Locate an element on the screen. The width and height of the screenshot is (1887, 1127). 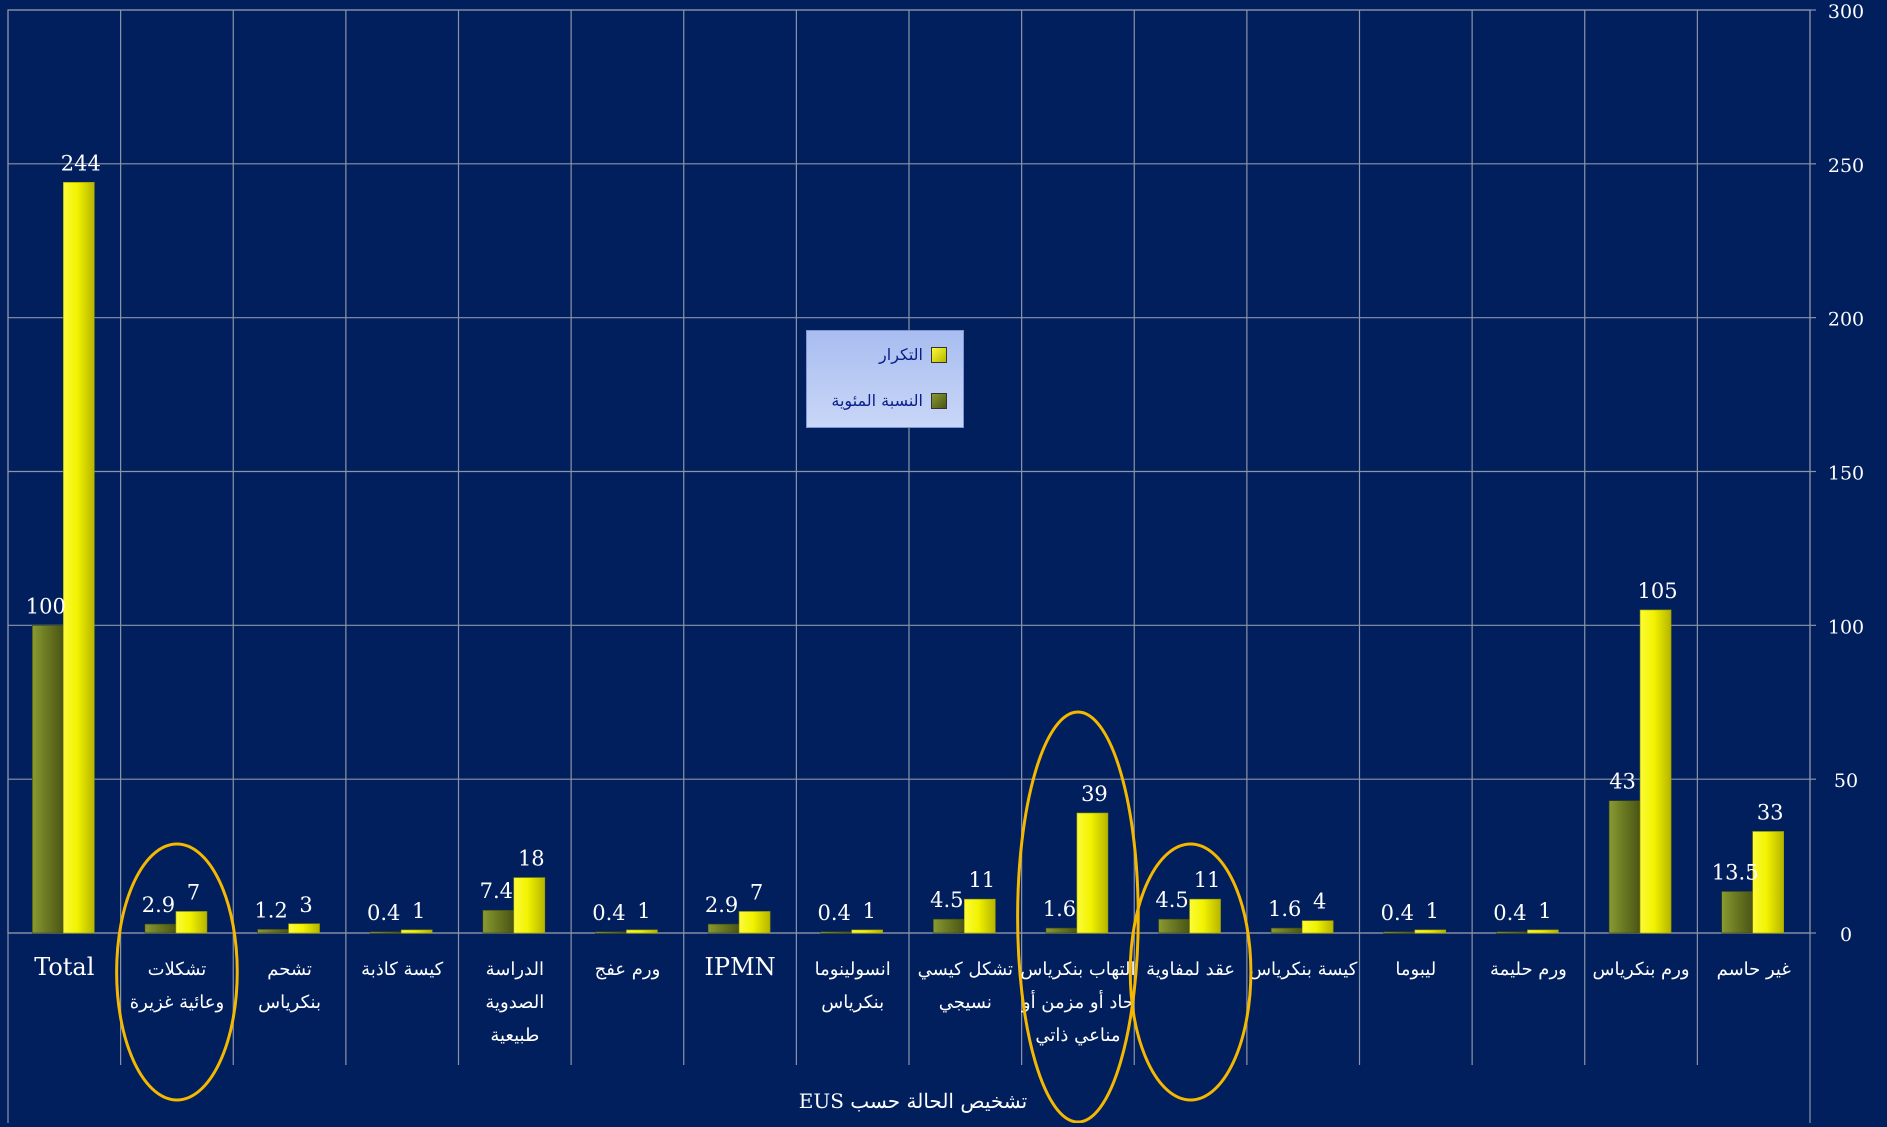
x-tick-label-line: غير حاسم is located at coordinates (1754, 969).